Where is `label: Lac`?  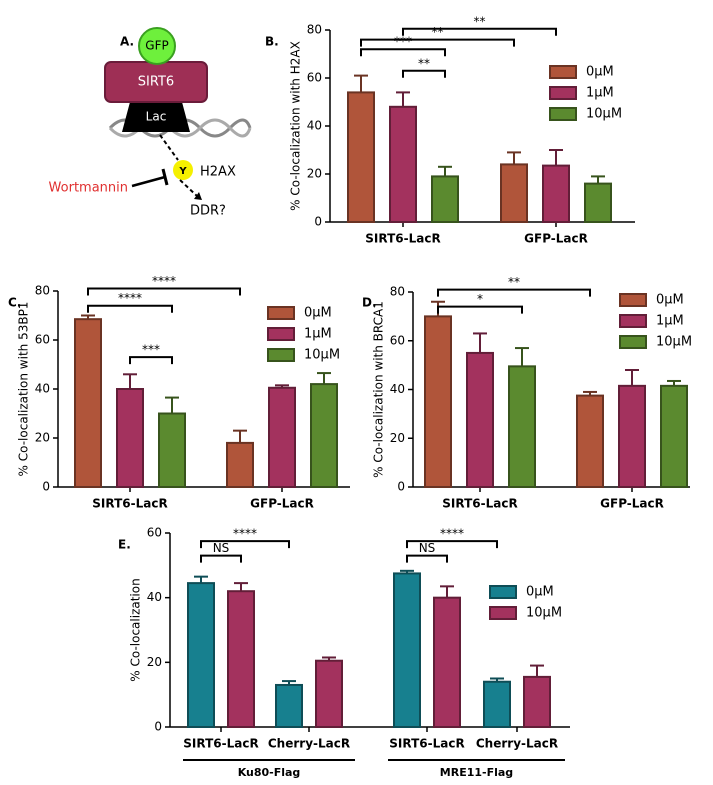 label: Lac is located at coordinates (156, 117).